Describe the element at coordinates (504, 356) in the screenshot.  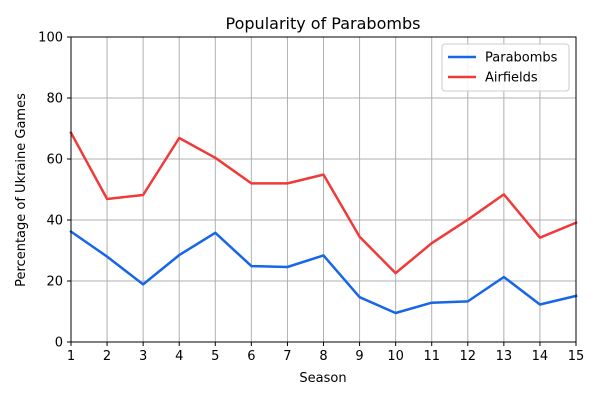
I see `x-tick-label: 13` at that location.